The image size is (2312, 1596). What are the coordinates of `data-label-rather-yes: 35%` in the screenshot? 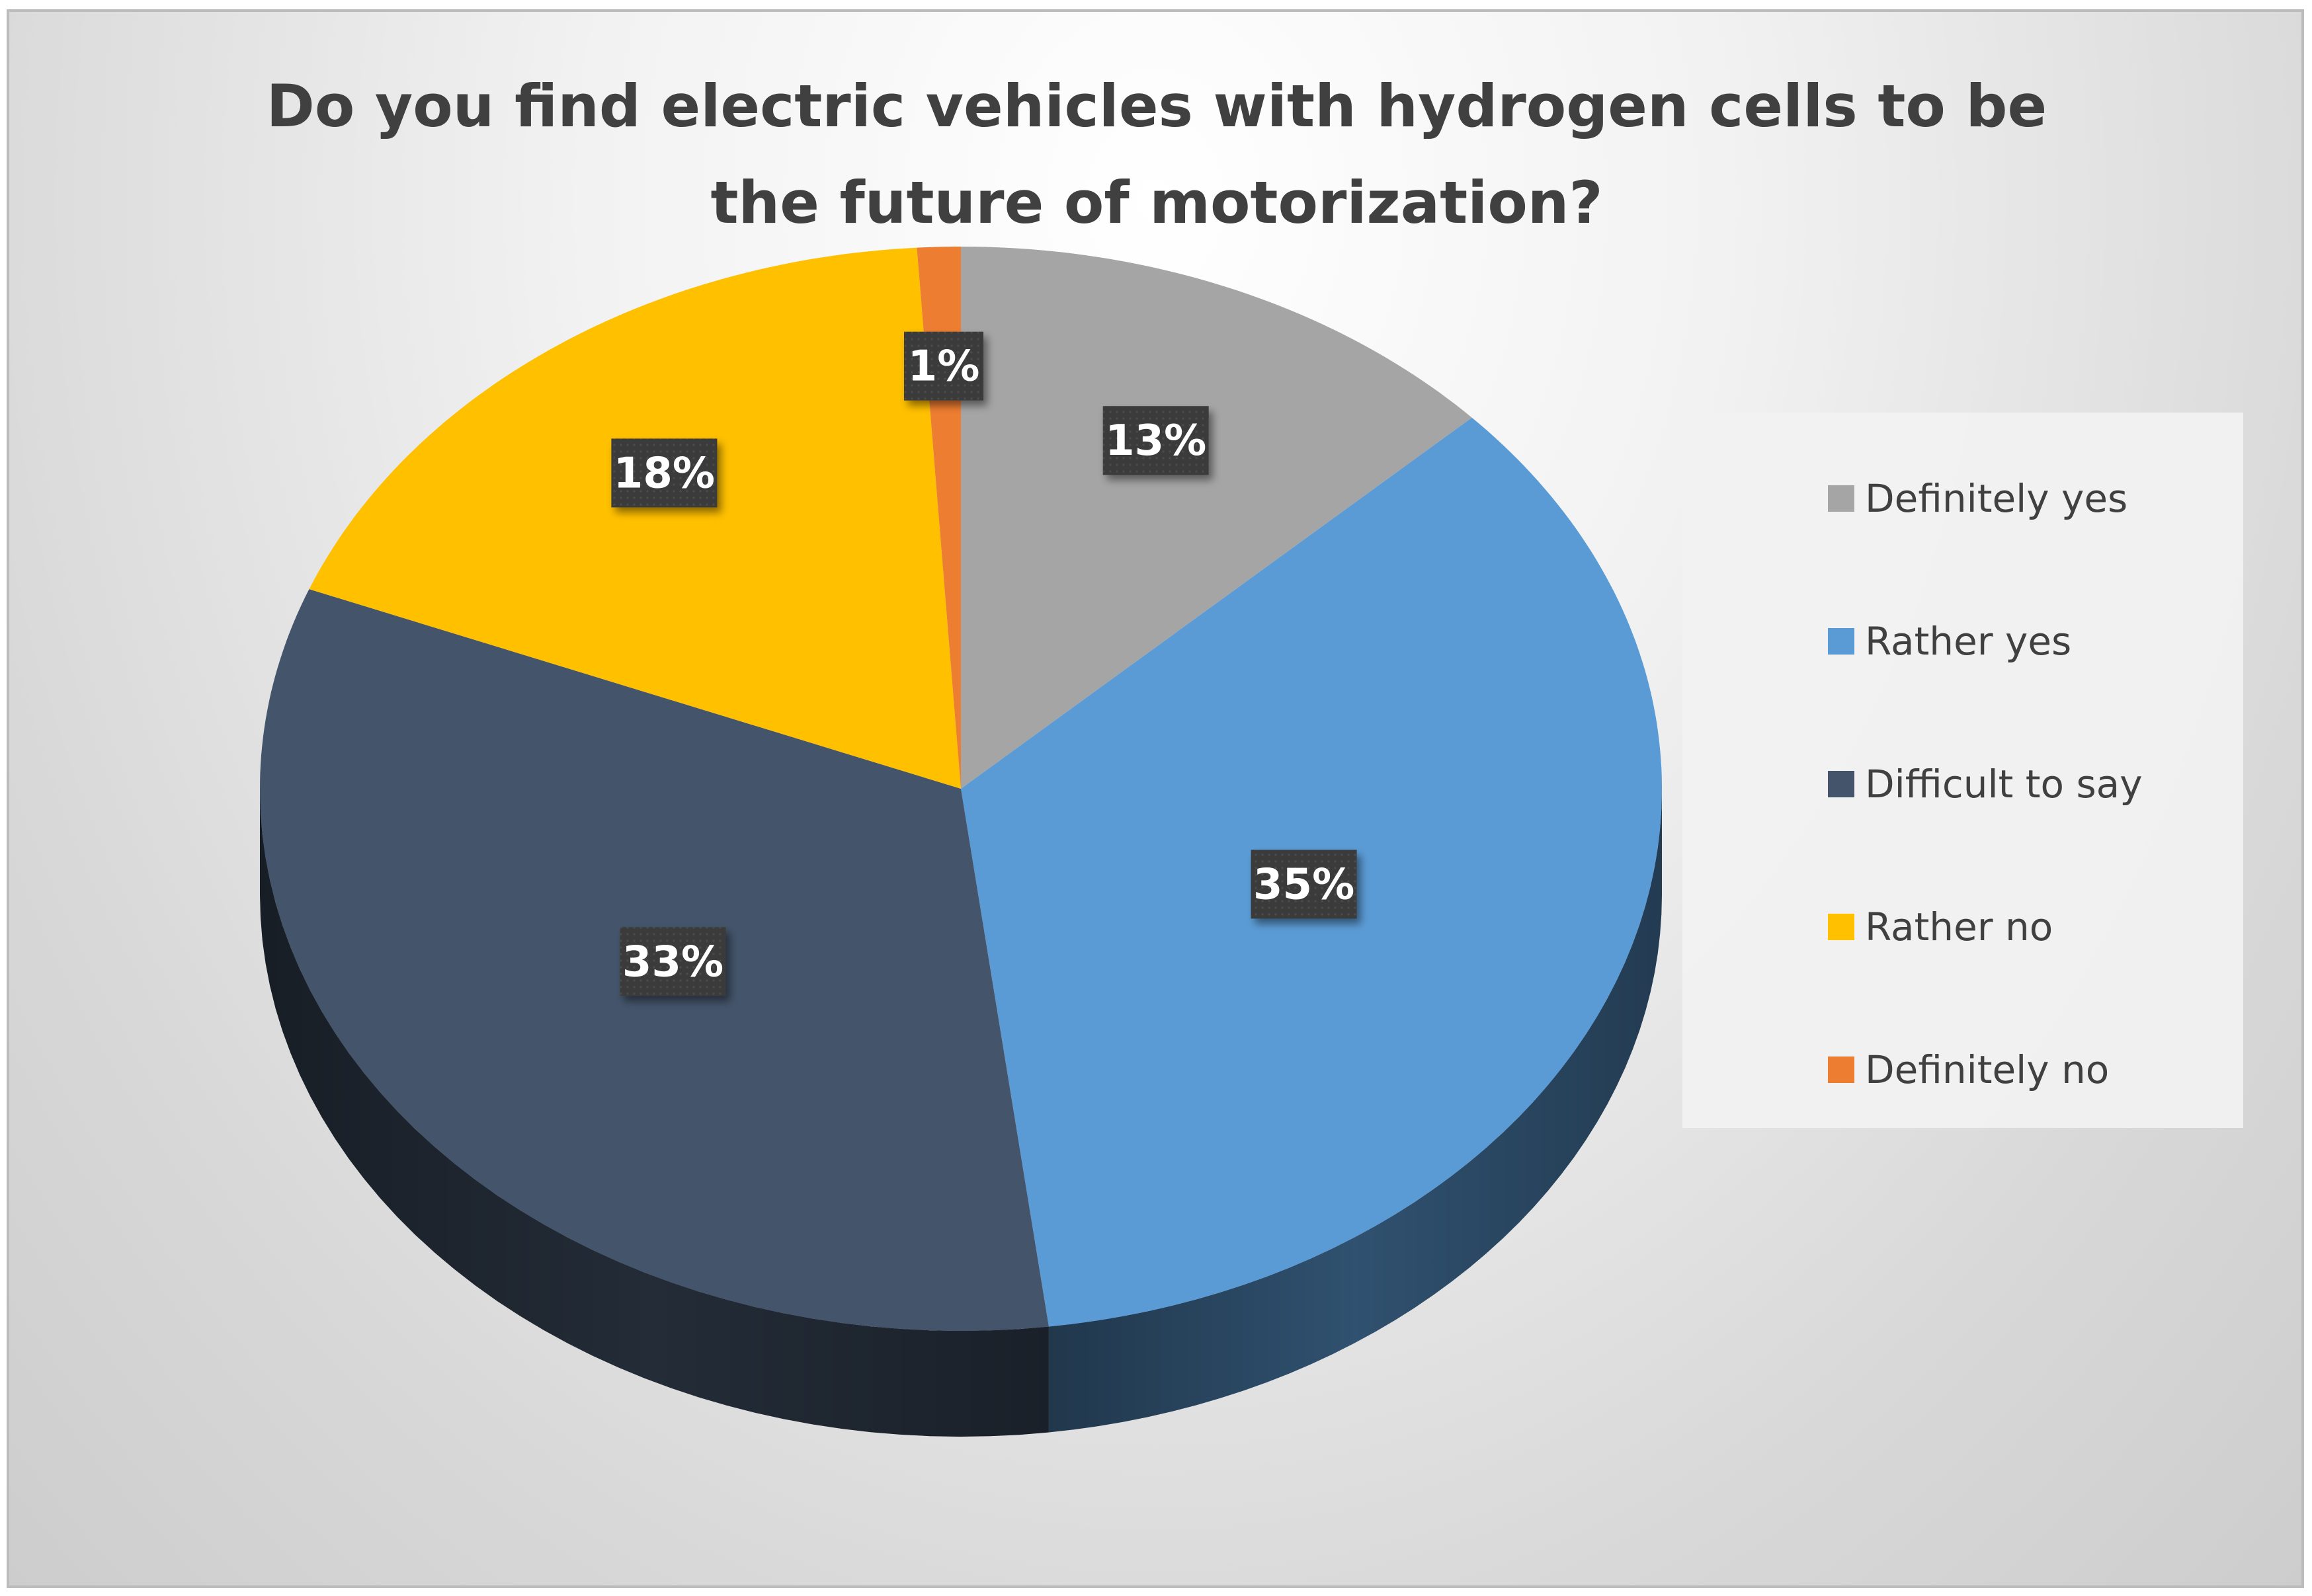 It's located at (1304, 884).